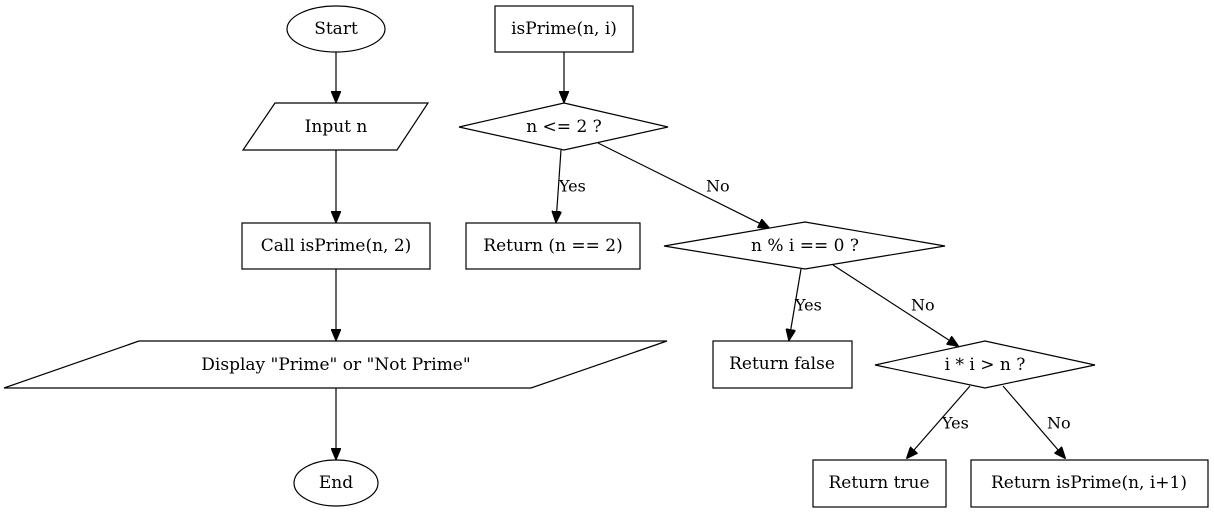 This screenshot has height=513, width=1214. I want to click on edge-cond2-yes-label: Yes, so click(808, 305).